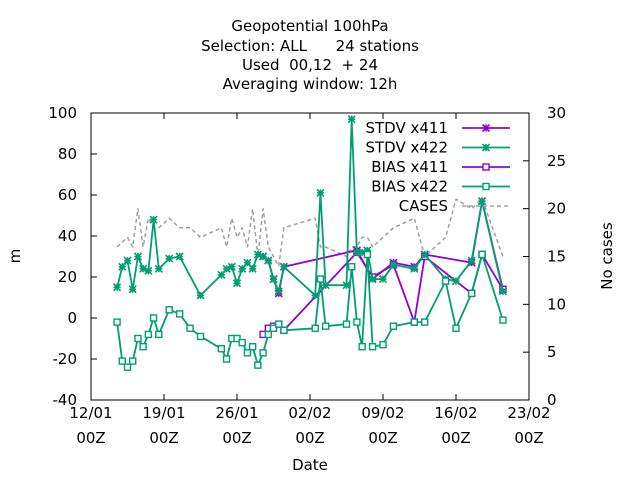  What do you see at coordinates (67, 277) in the screenshot?
I see `y-tick-label: 20` at bounding box center [67, 277].